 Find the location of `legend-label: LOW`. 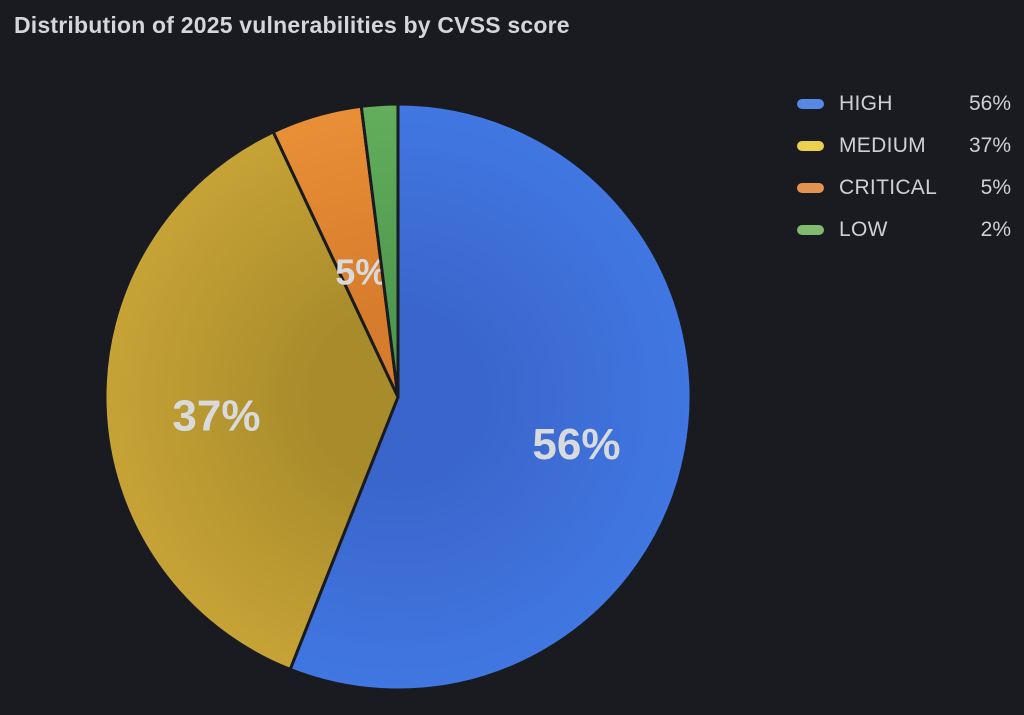

legend-label: LOW is located at coordinates (863, 229).